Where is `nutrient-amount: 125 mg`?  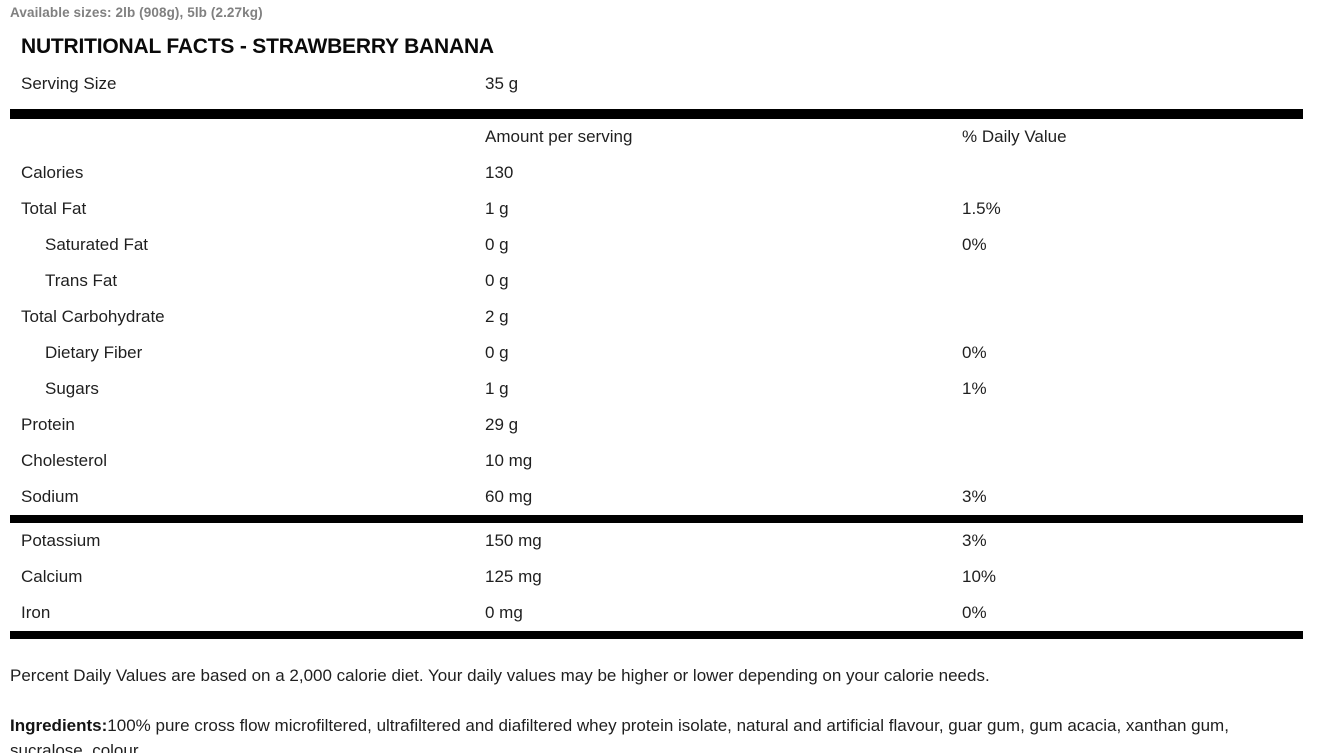
nutrient-amount: 125 mg is located at coordinates (513, 576).